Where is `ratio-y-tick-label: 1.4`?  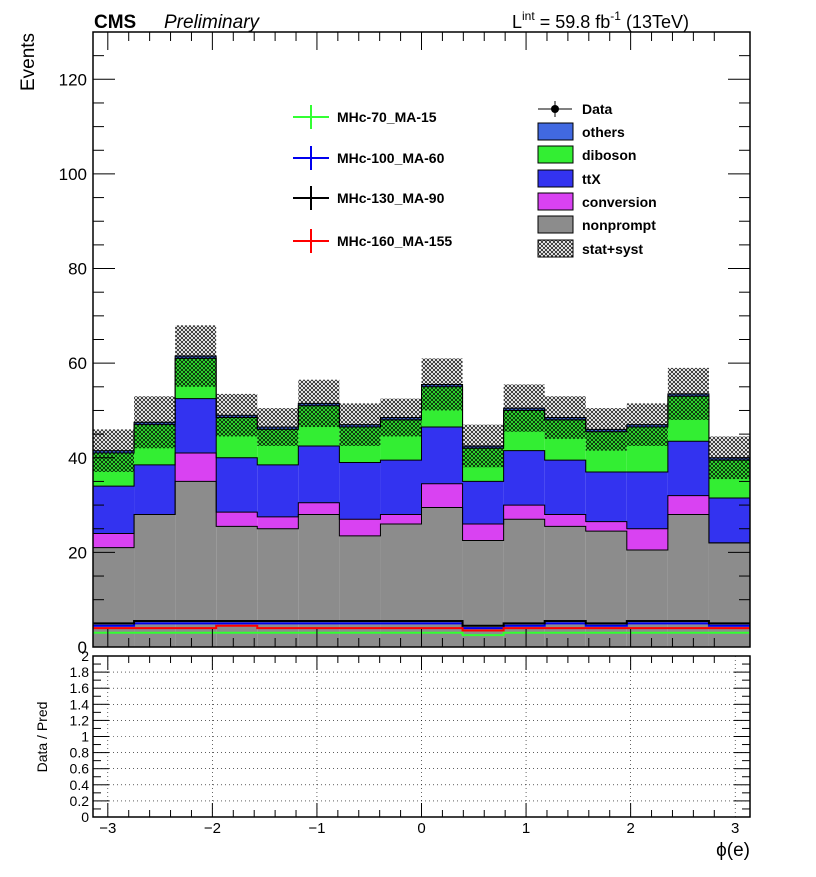
ratio-y-tick-label: 1.4 is located at coordinates (80, 704).